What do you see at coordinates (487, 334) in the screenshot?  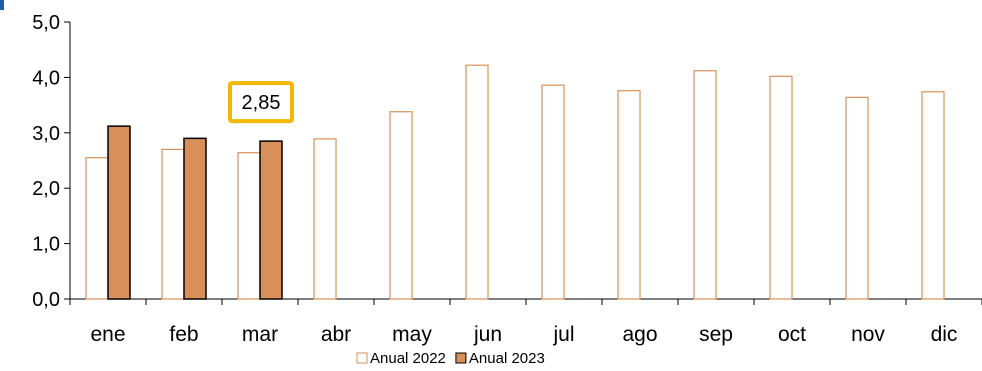 I see `x-tick-label: jun` at bounding box center [487, 334].